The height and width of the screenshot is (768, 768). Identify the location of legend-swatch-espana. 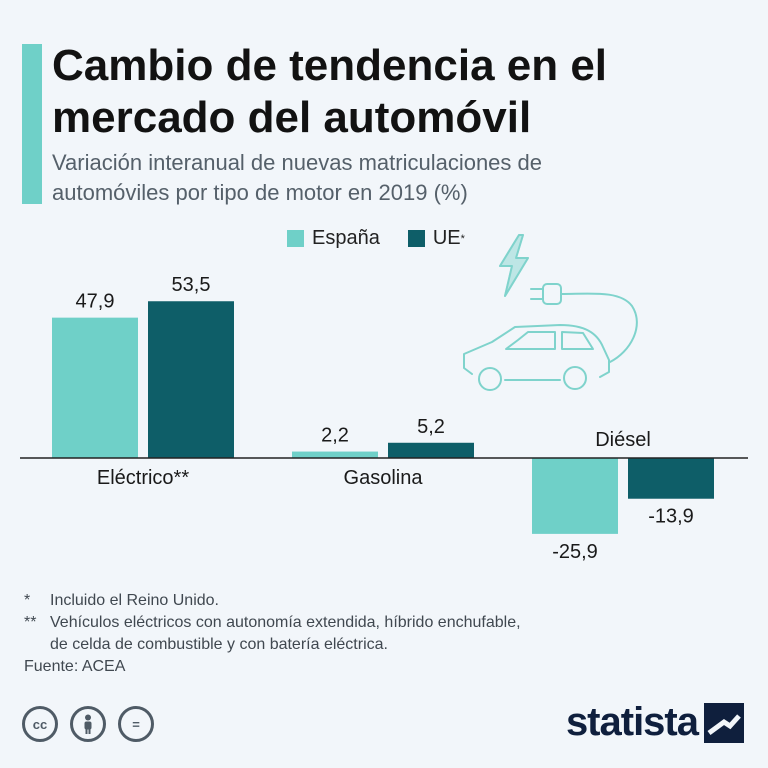
(295, 238).